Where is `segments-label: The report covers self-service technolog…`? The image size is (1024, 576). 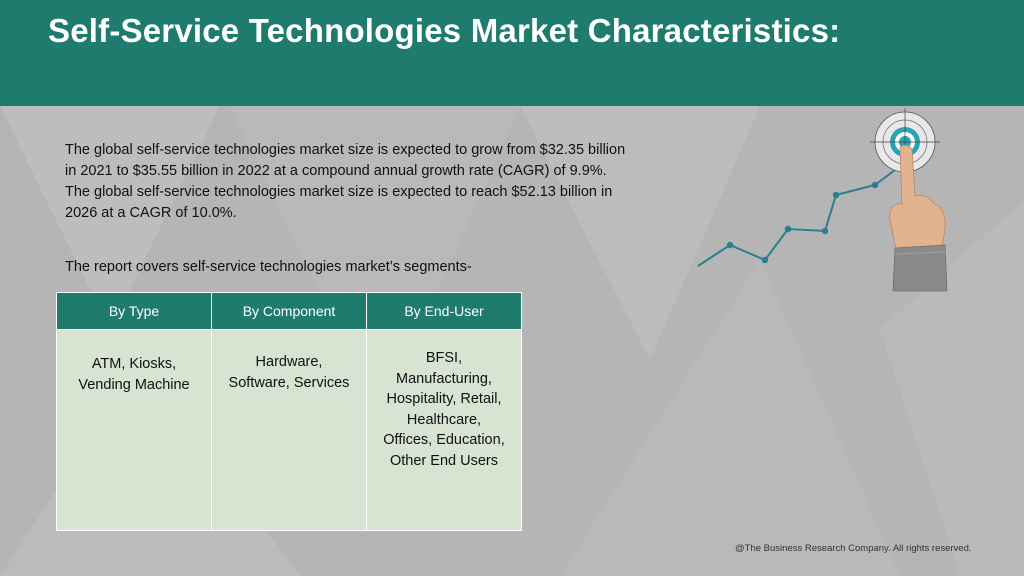
segments-label: The report covers self-service technolog… is located at coordinates (268, 267).